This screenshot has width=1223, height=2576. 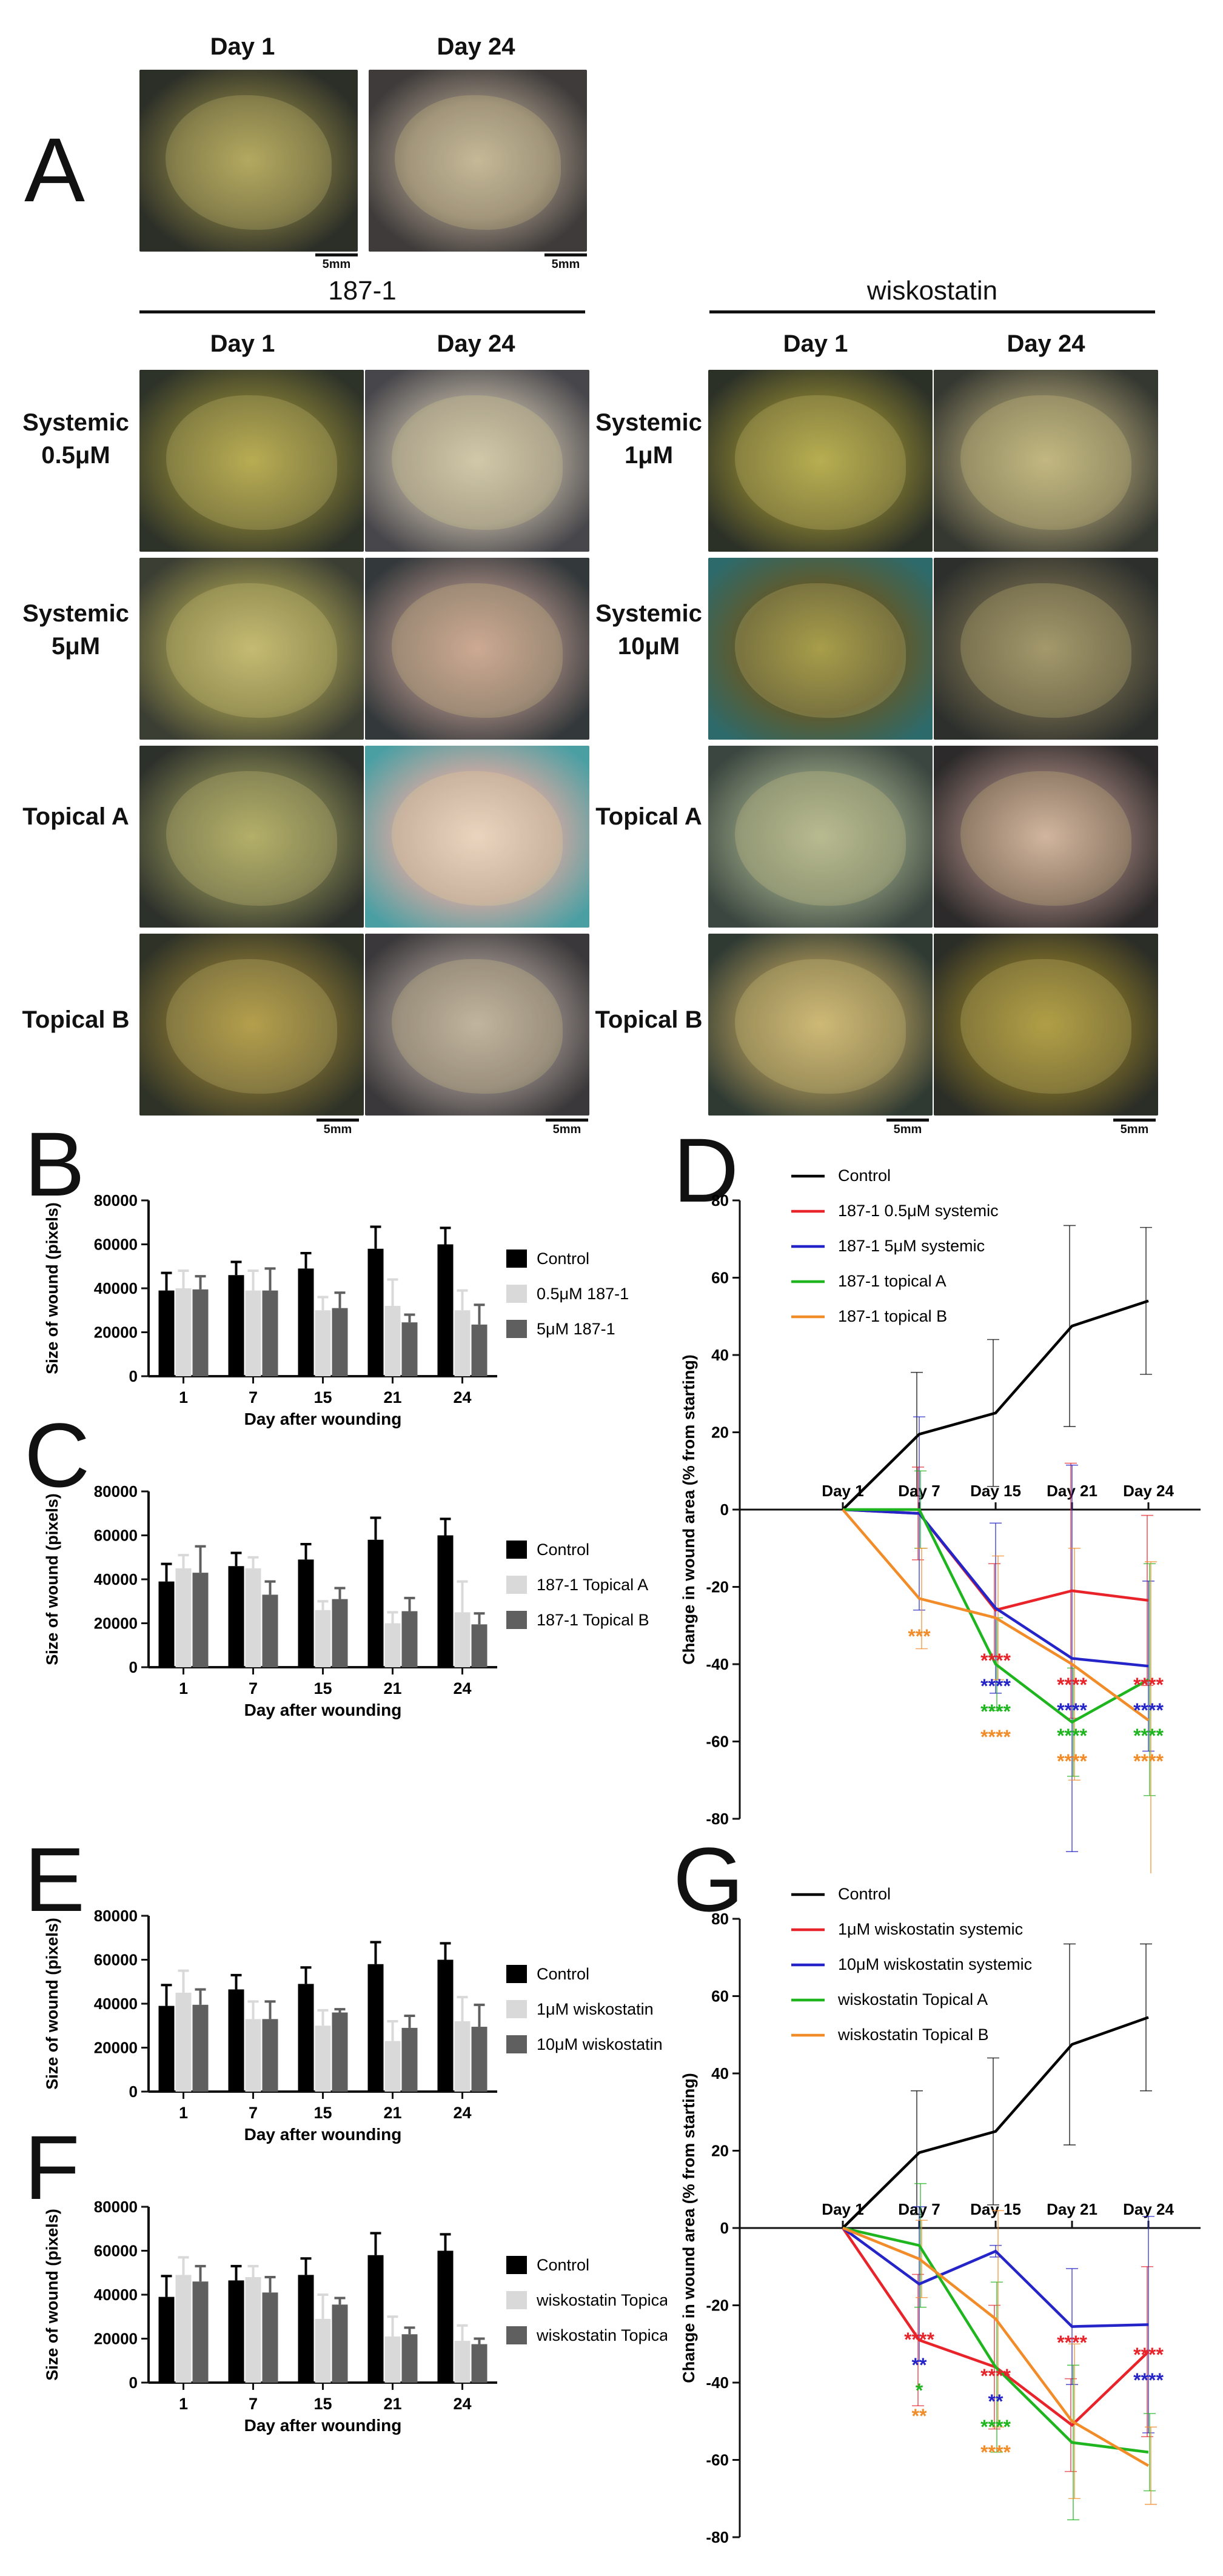 I want to click on top-photo-day1, so click(x=248, y=161).